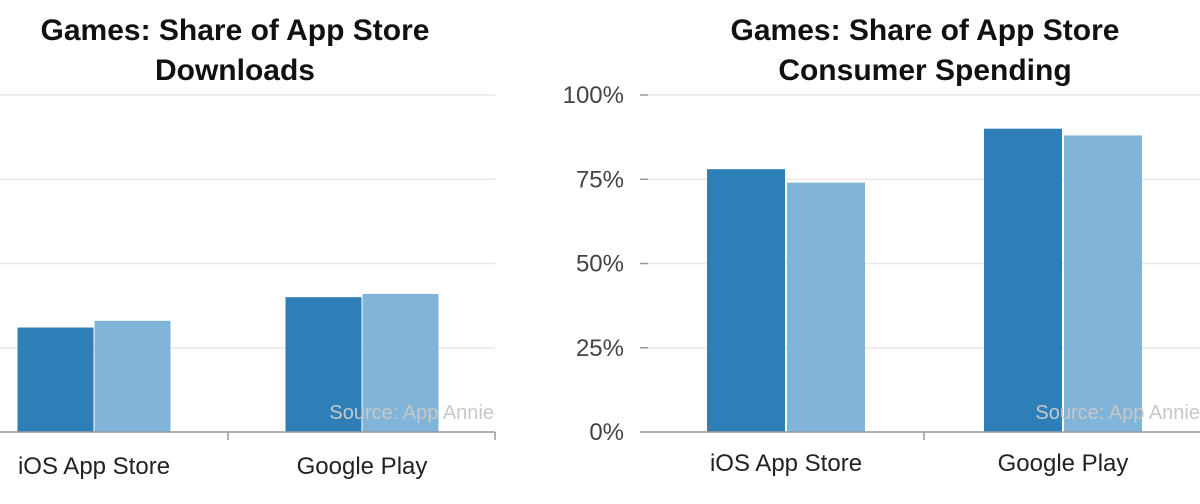 This screenshot has width=1200, height=504. I want to click on y-tick-label: 50%, so click(600, 264).